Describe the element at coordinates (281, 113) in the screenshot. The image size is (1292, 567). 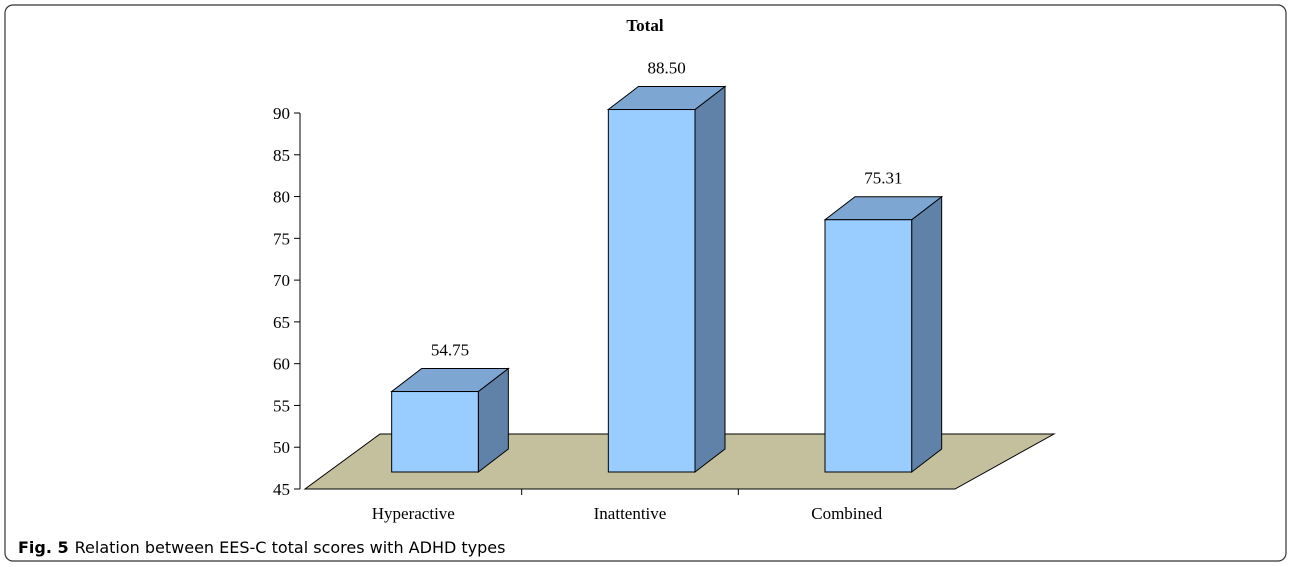
I see `y-tick-label: 90` at that location.